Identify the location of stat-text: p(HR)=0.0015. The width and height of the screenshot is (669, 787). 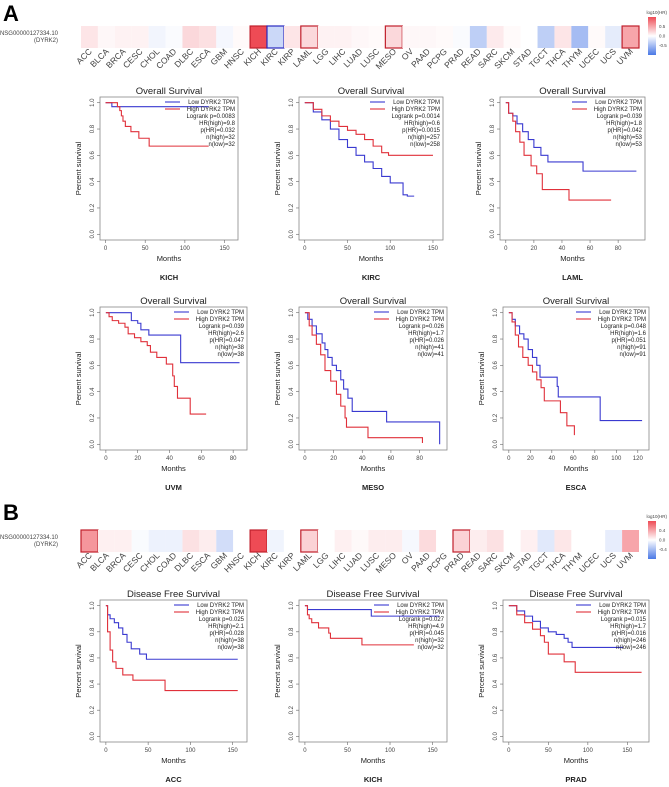
(421, 131).